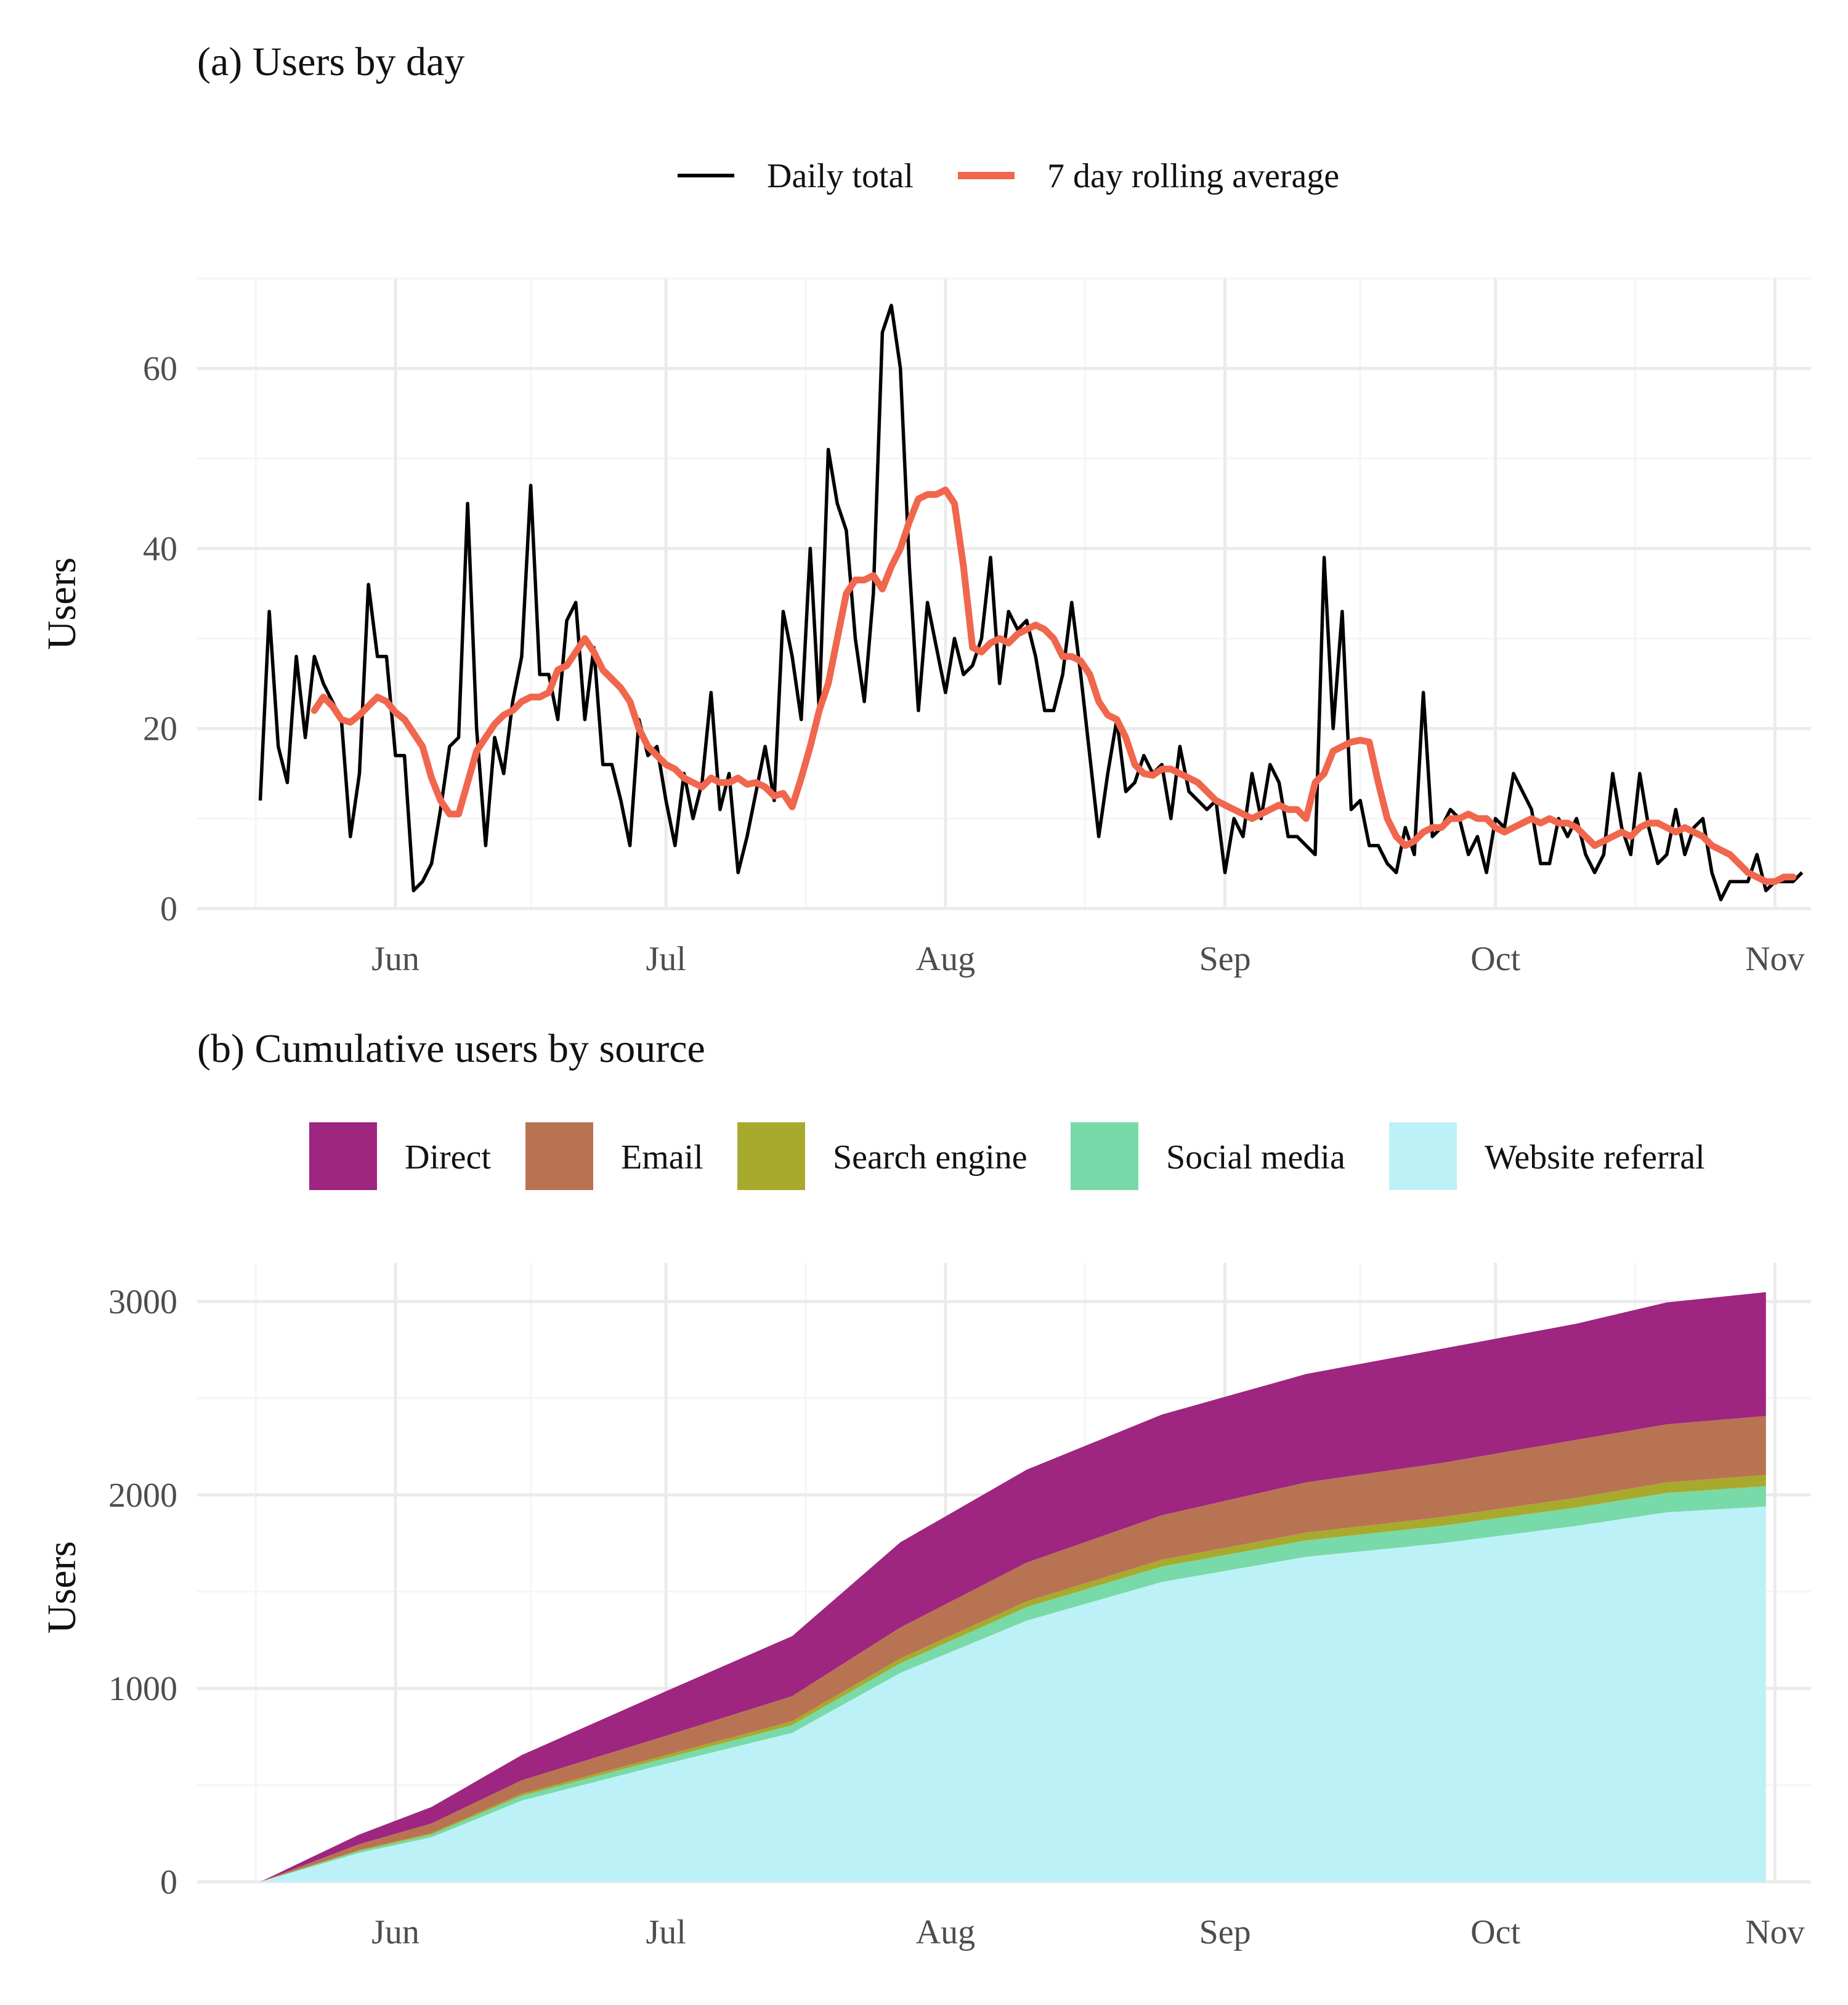 The width and height of the screenshot is (1848, 2005). Describe the element at coordinates (160, 729) in the screenshot. I see `chart-a-y-tick-label: 20` at that location.